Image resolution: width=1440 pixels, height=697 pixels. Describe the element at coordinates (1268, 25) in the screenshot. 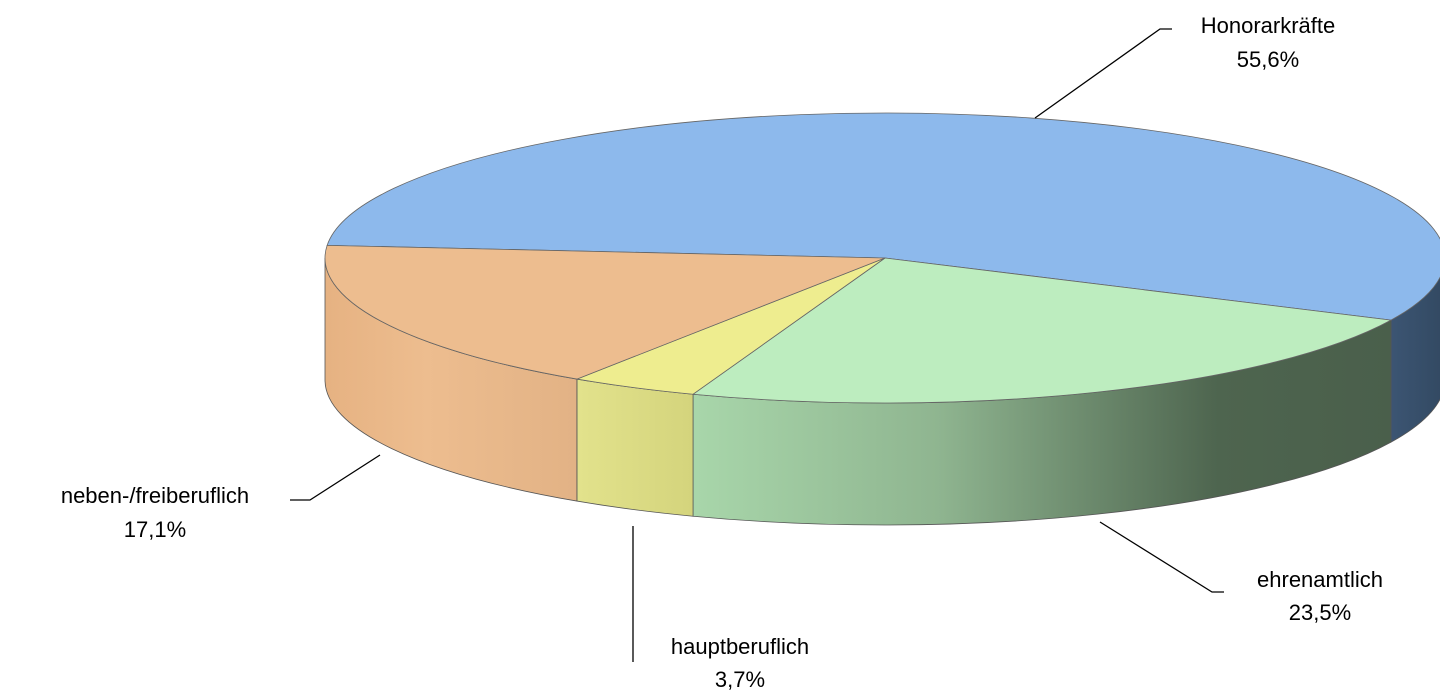

I see `slice-label: Honorarkräfte` at that location.